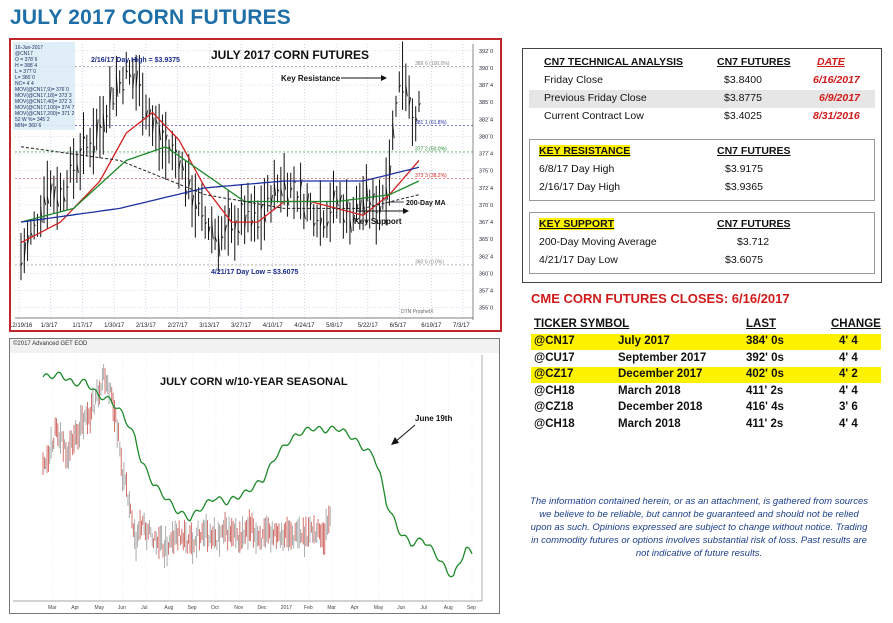  What do you see at coordinates (100, 608) in the screenshot?
I see `x-tick-label: May` at bounding box center [100, 608].